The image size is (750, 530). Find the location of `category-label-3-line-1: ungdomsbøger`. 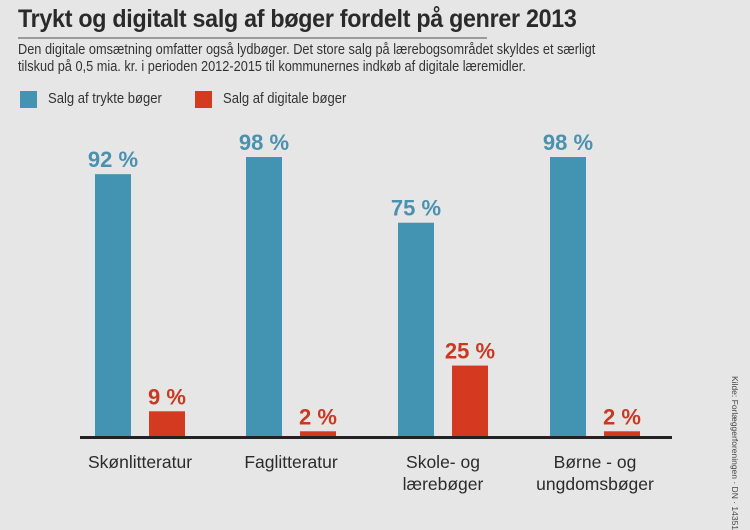

category-label-3-line-1: ungdomsbøger is located at coordinates (595, 484).